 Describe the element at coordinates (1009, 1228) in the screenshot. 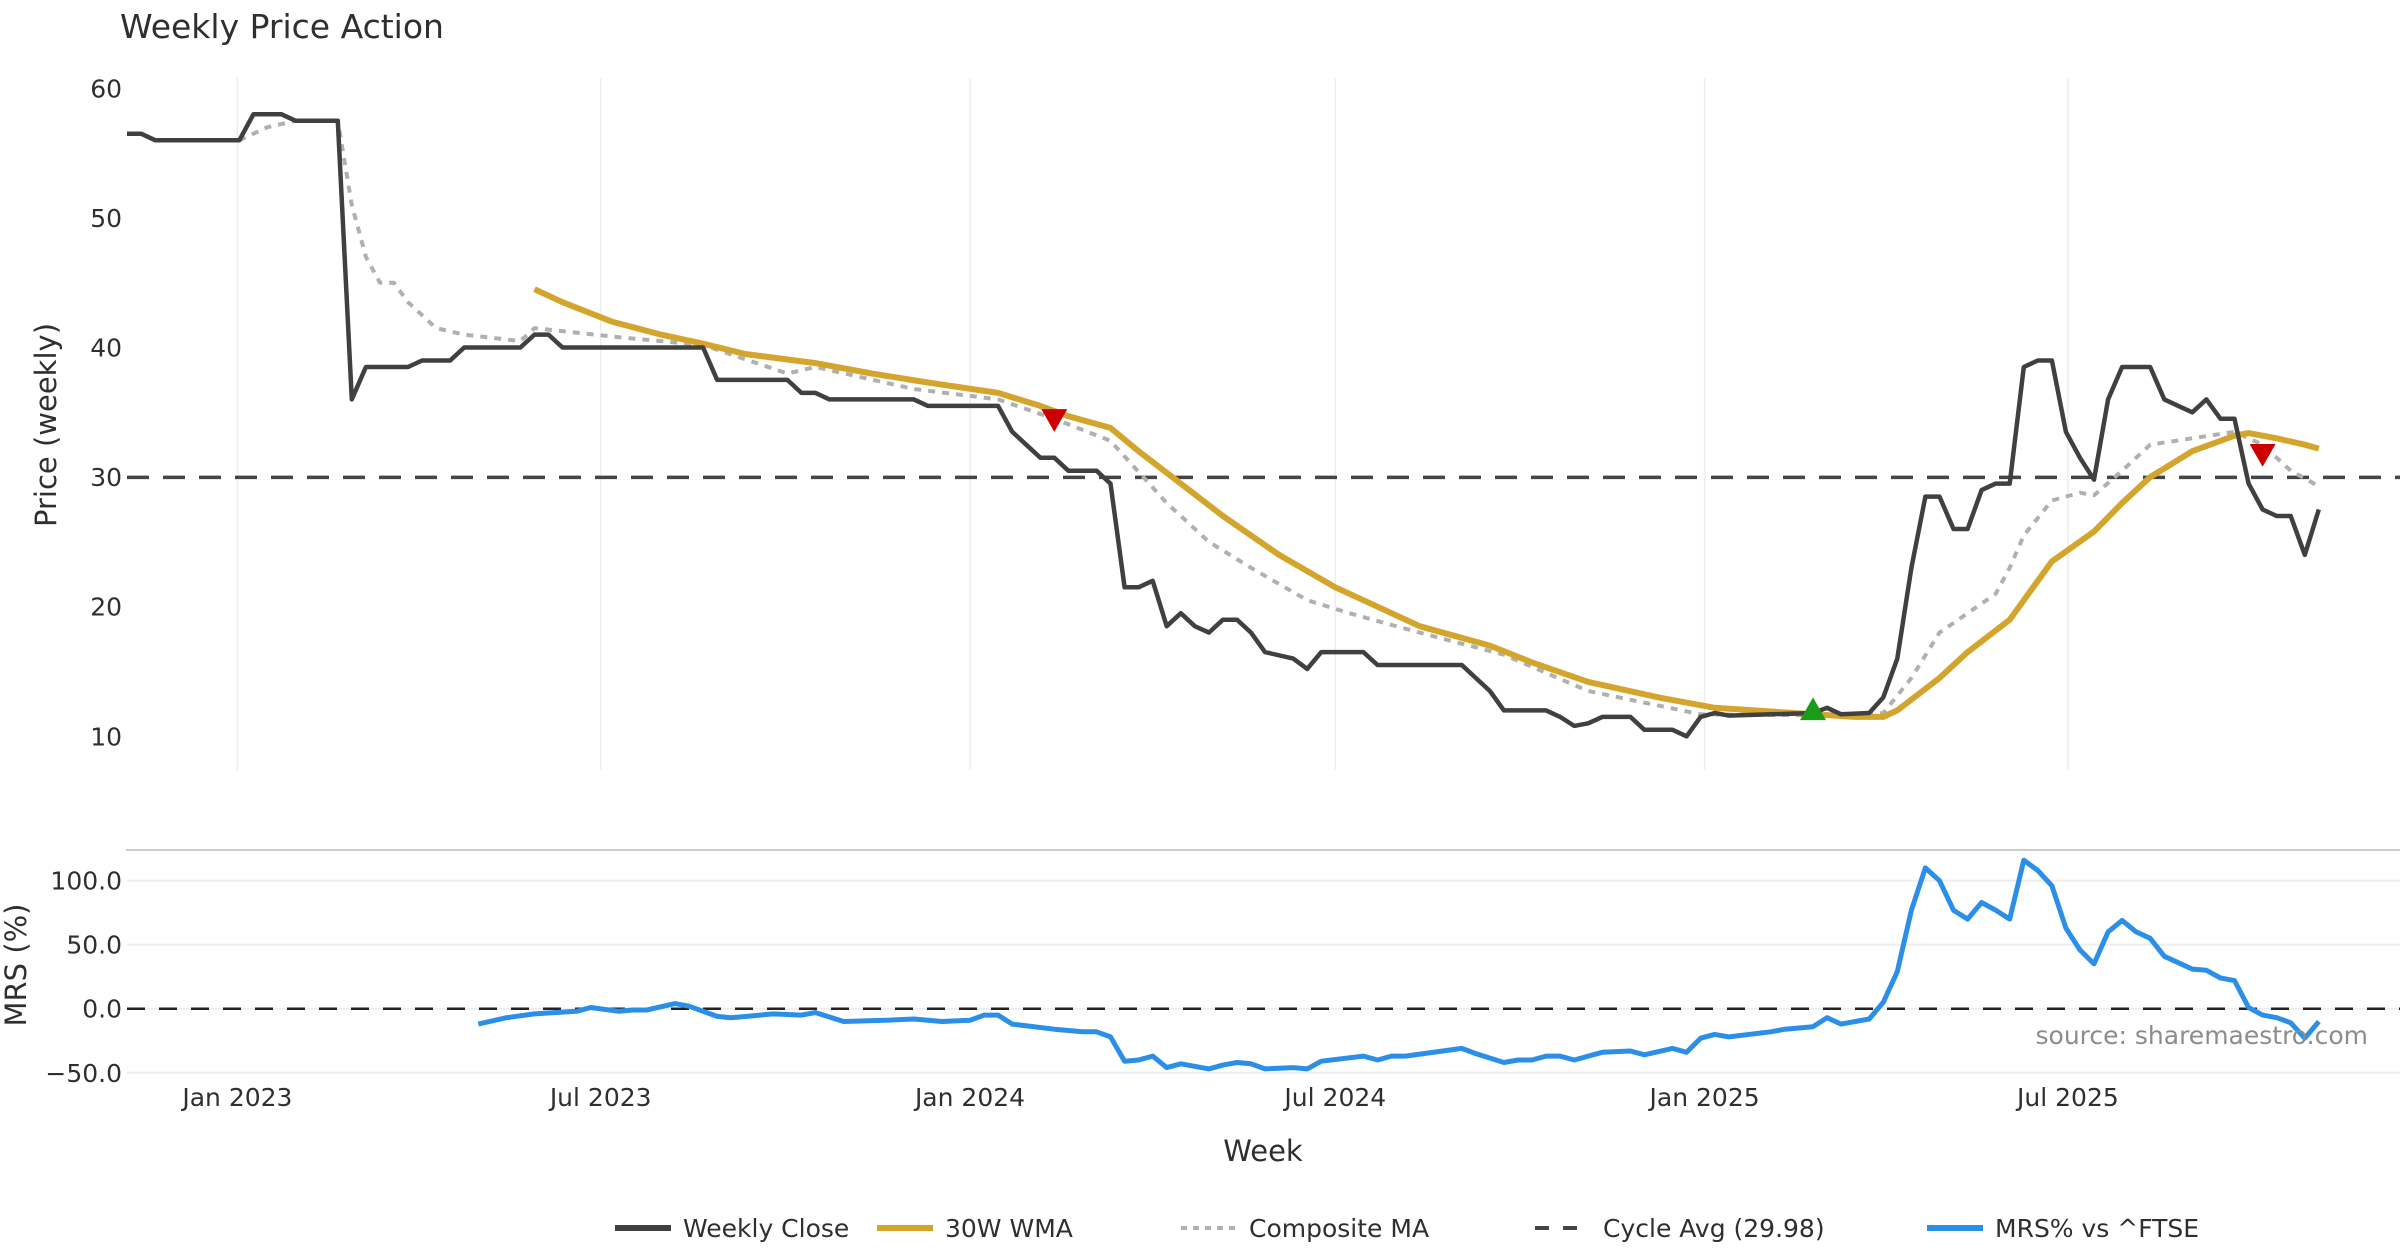

I see `legend-label: 30W WMA` at that location.